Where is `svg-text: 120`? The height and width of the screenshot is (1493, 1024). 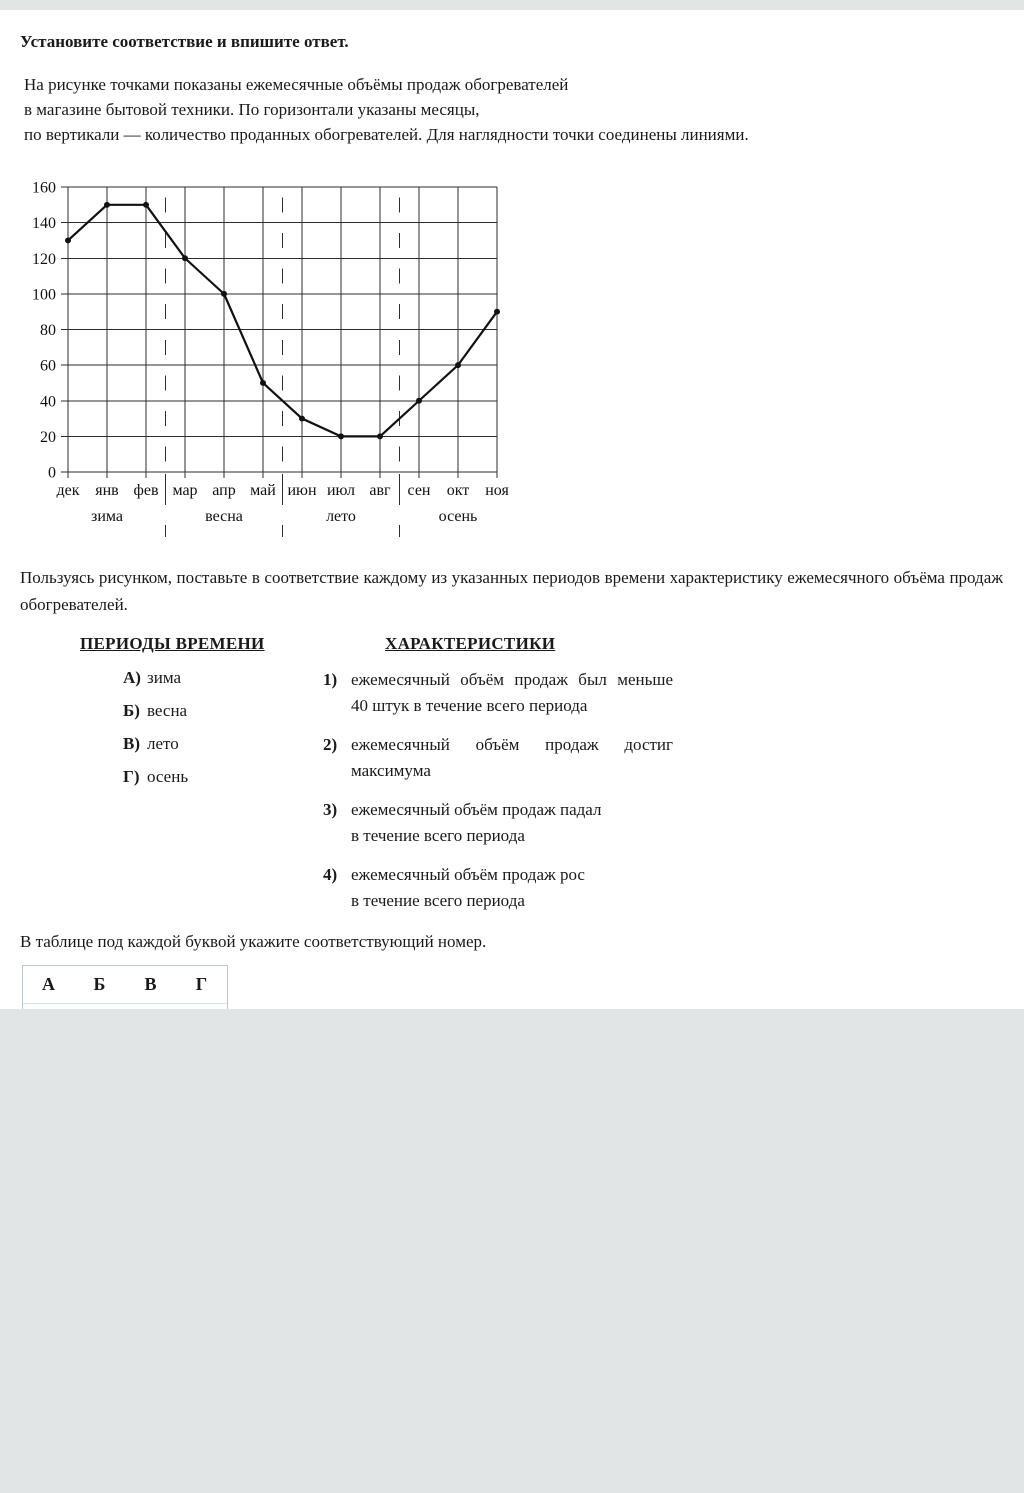
svg-text: 120 is located at coordinates (44, 259).